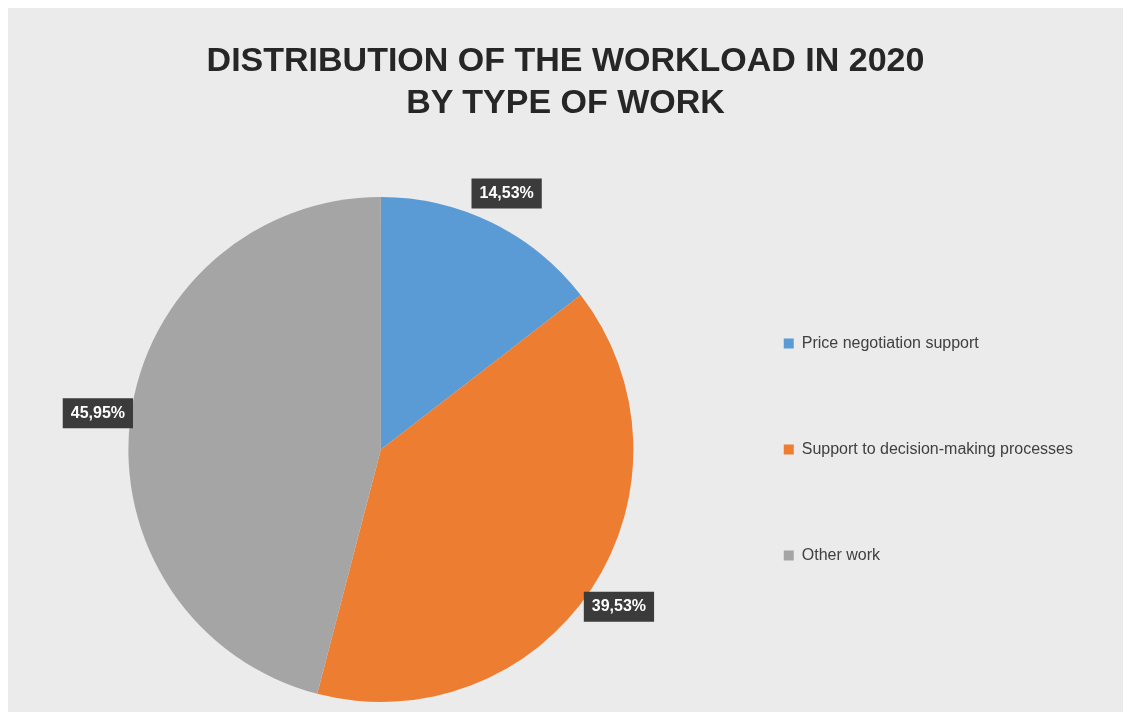 The height and width of the screenshot is (720, 1131). I want to click on legend-label: Support to decision-making processes, so click(937, 448).